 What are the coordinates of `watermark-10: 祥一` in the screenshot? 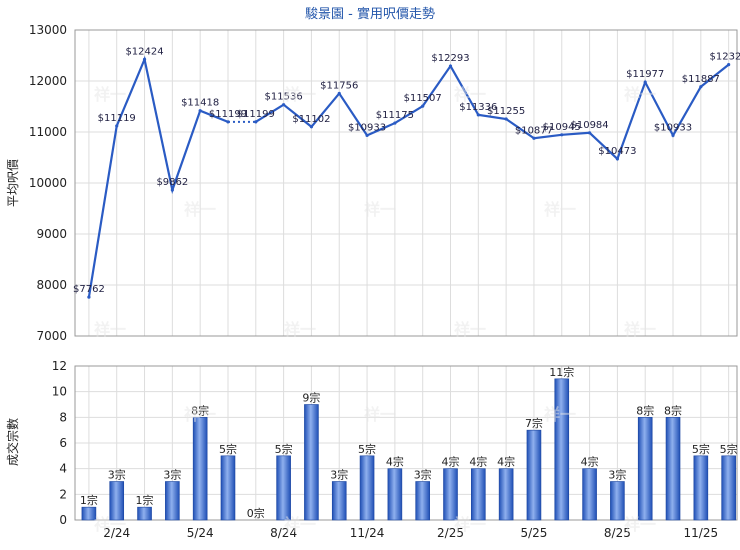 It's located at (640, 329).